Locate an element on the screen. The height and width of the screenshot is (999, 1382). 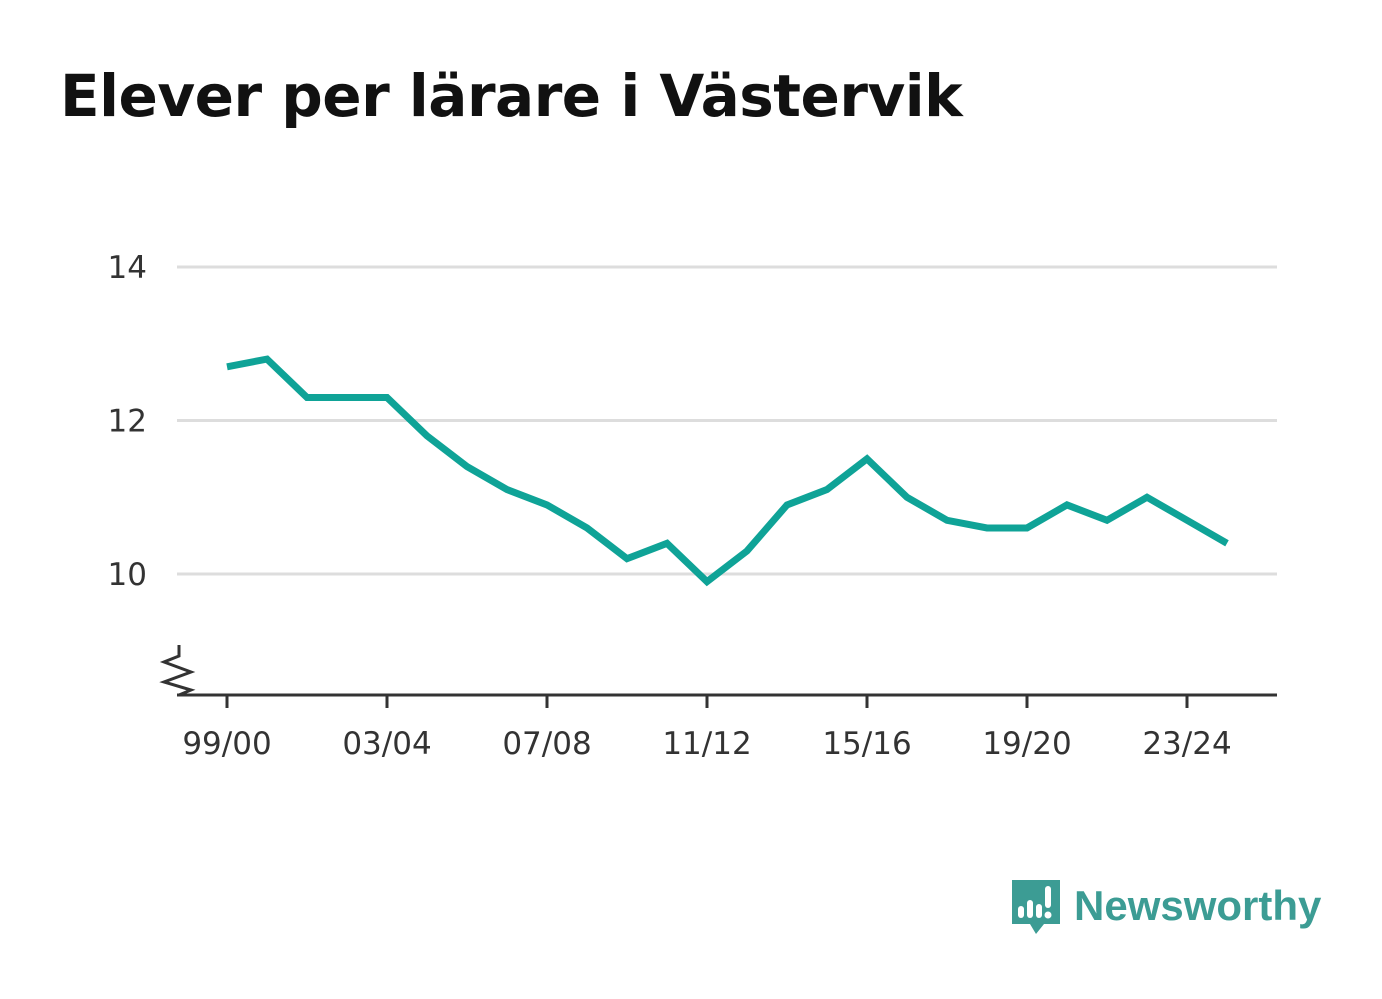
x-tick-label: 07/08 is located at coordinates (546, 744).